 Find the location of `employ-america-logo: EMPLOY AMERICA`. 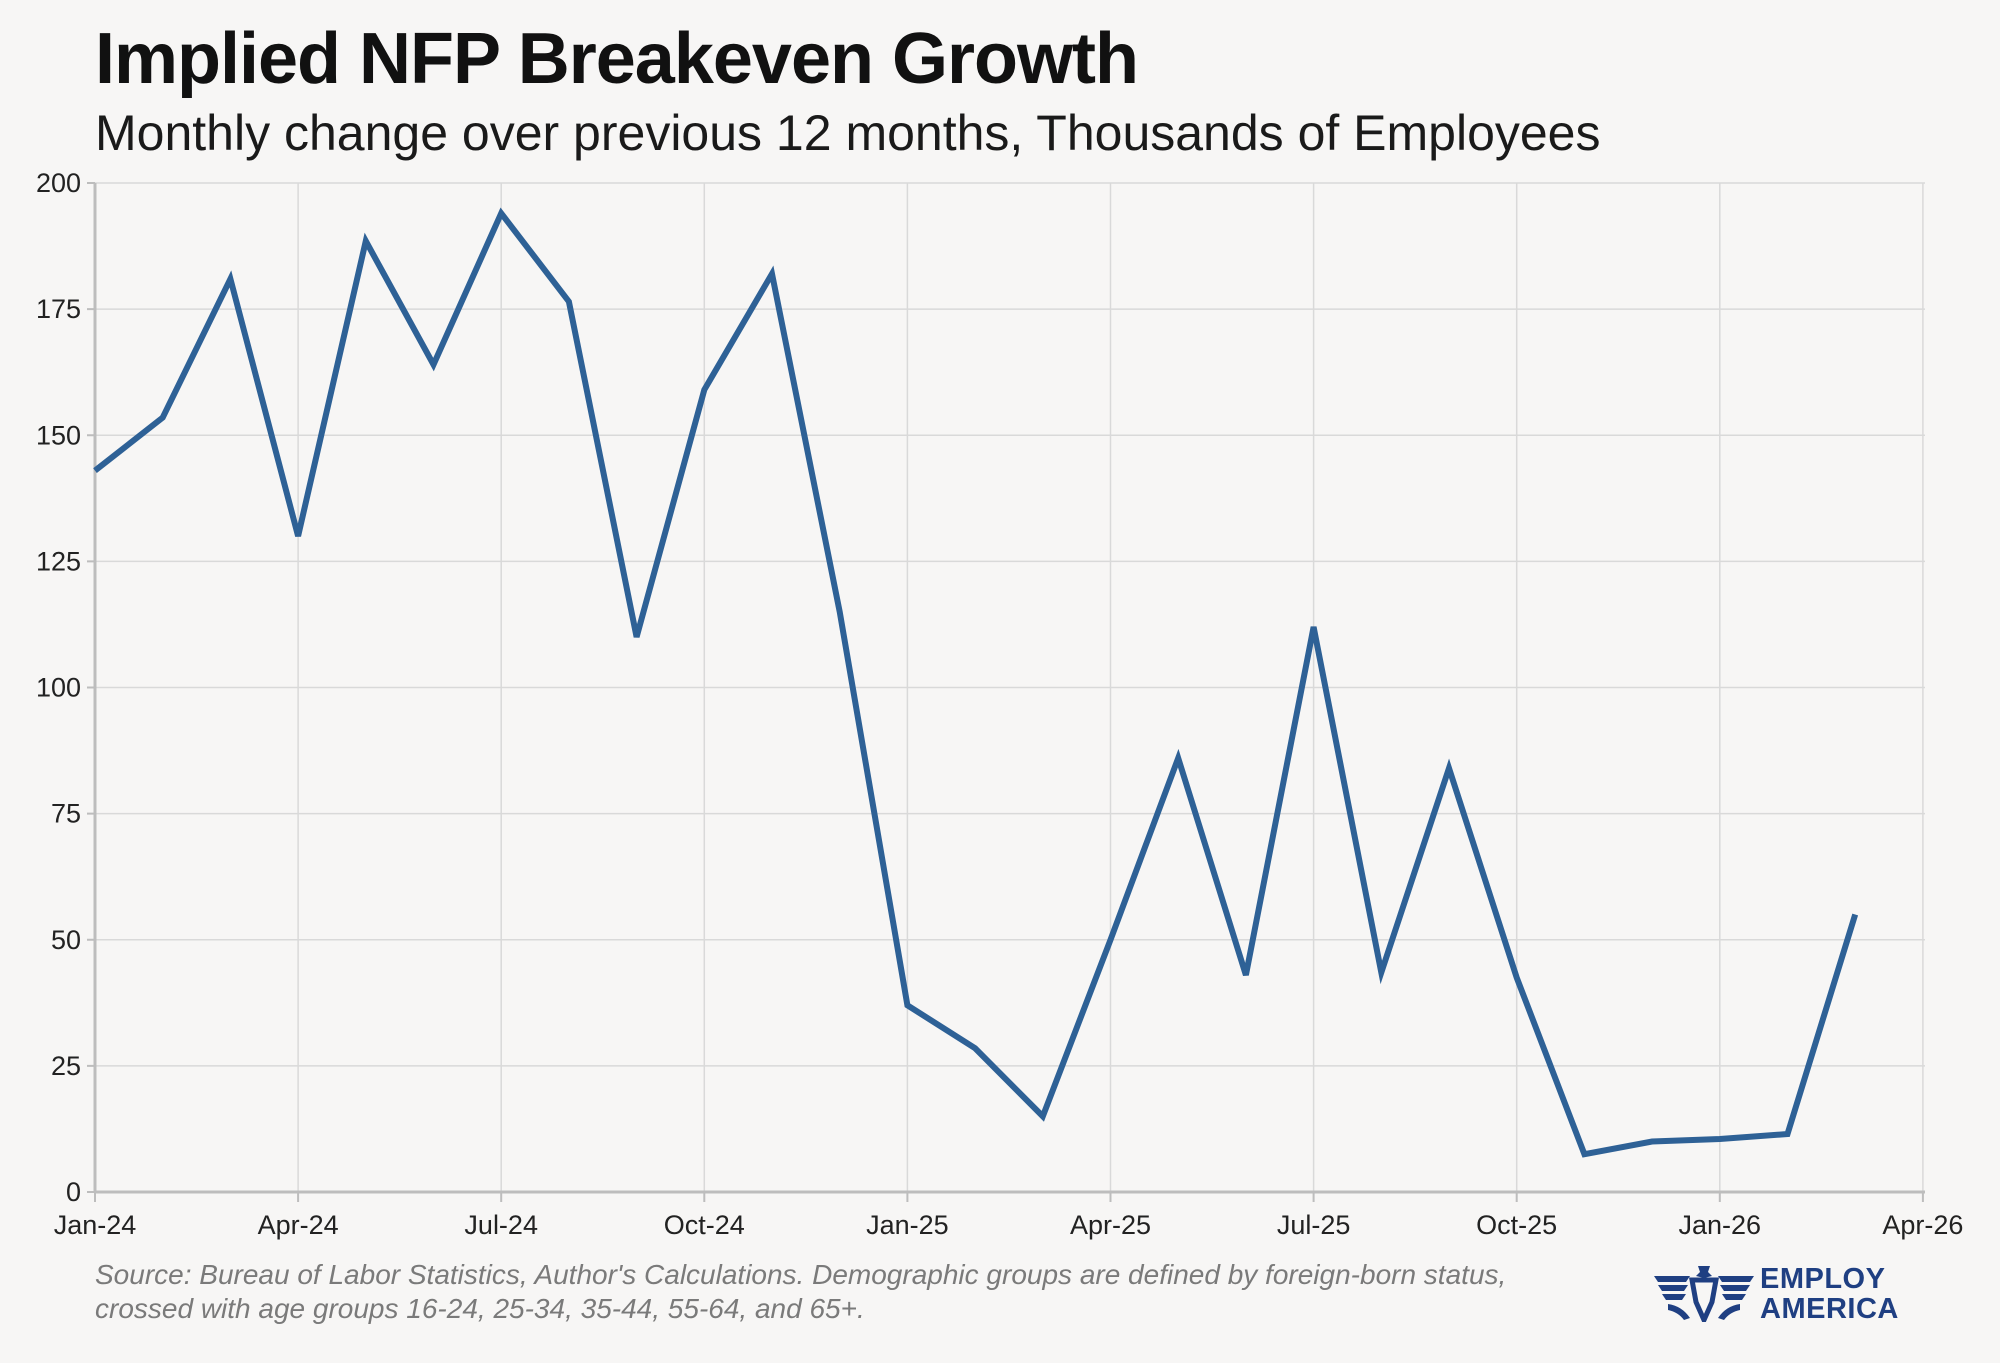

employ-america-logo: EMPLOY AMERICA is located at coordinates (1787, 1293).